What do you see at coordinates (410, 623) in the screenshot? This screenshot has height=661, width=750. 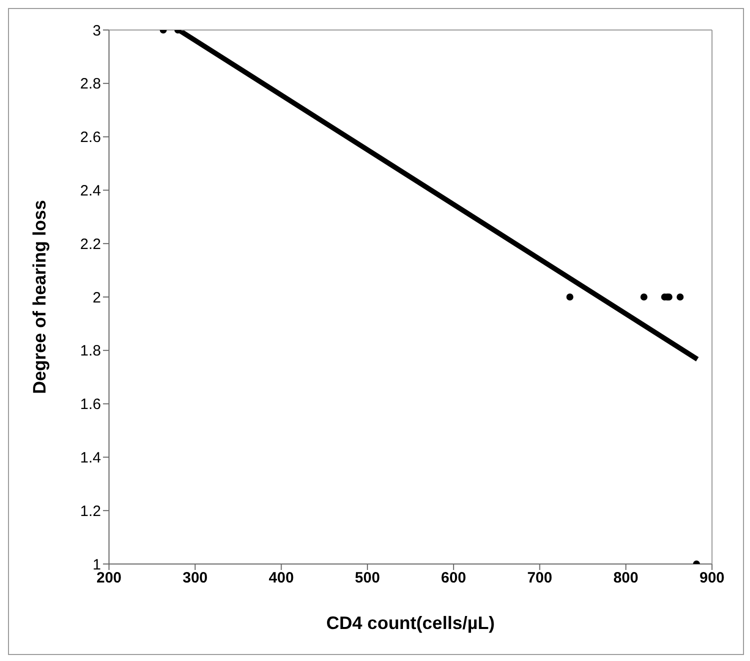 I see `x-axis-title: CD4 count(cells/µL)` at bounding box center [410, 623].